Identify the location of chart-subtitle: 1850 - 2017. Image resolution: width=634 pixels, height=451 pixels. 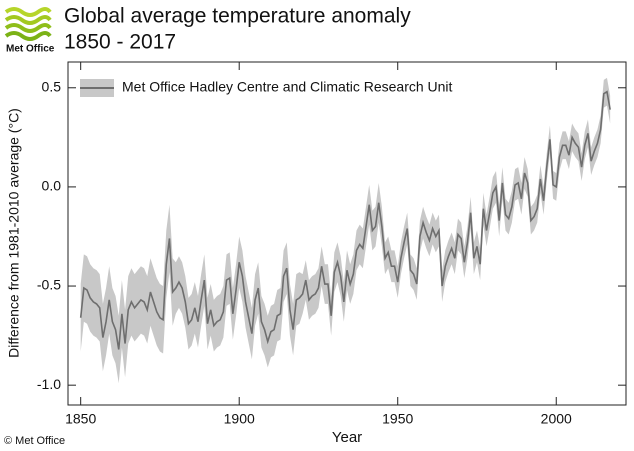
(120, 42).